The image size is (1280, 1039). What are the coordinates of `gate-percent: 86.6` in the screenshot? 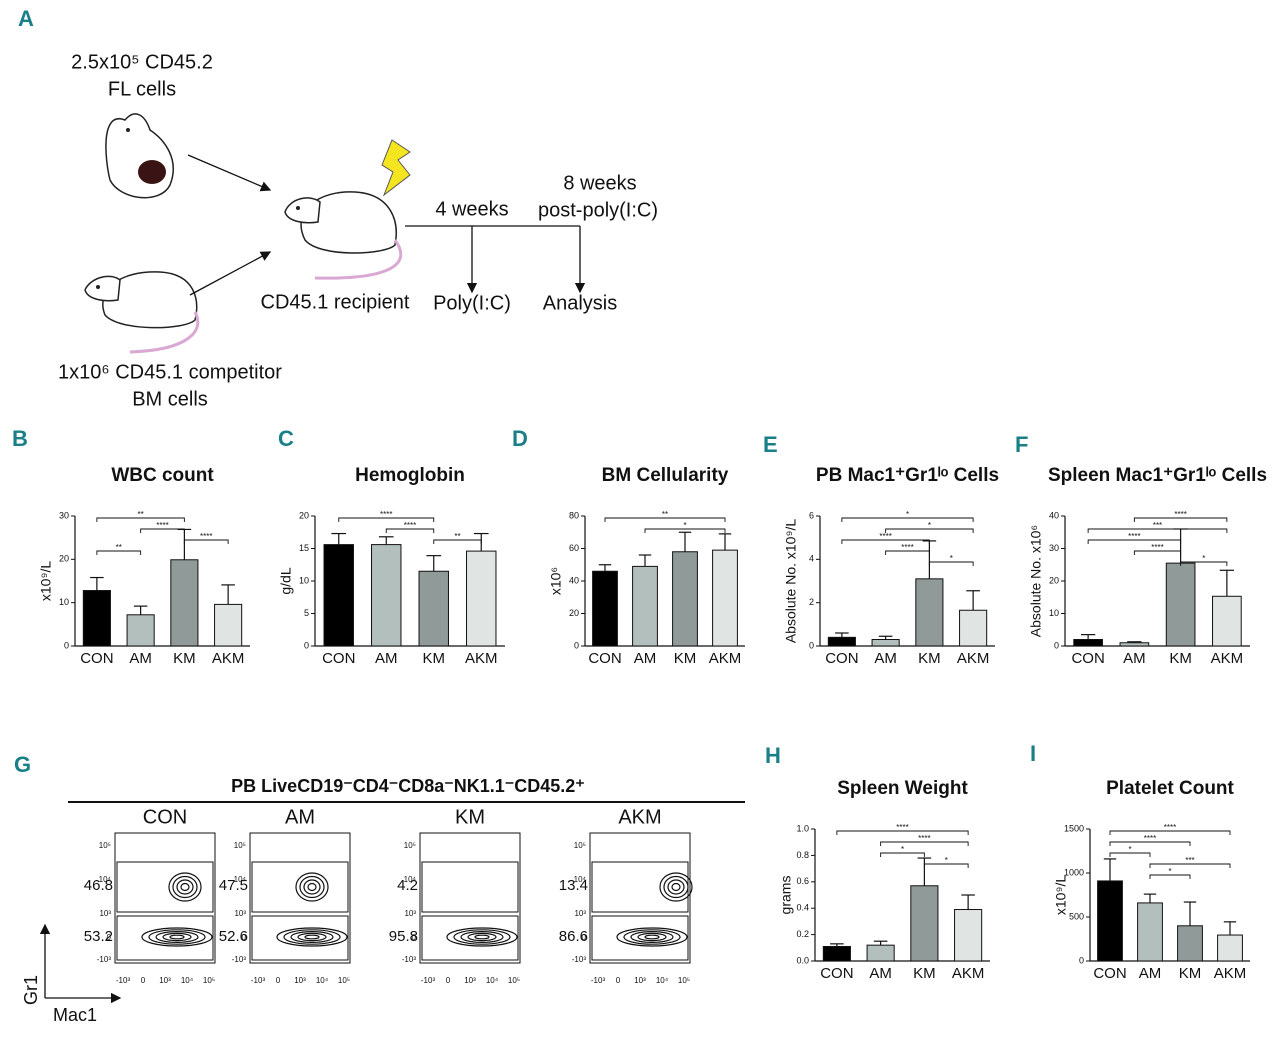 It's located at (573, 936).